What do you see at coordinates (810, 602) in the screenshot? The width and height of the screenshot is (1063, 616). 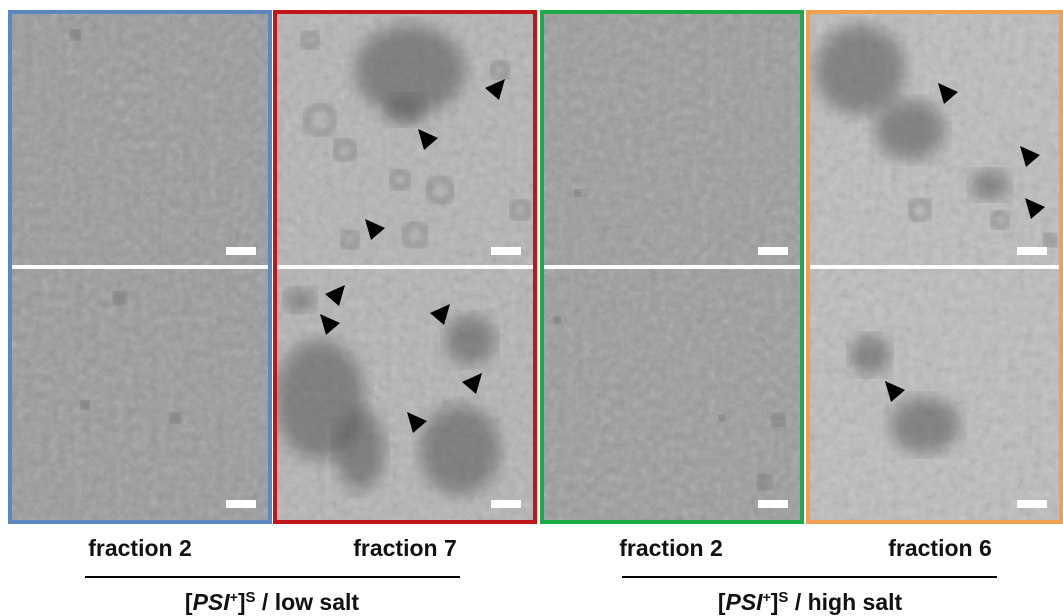 I see `group-label: [PSI+]S / high salt` at bounding box center [810, 602].